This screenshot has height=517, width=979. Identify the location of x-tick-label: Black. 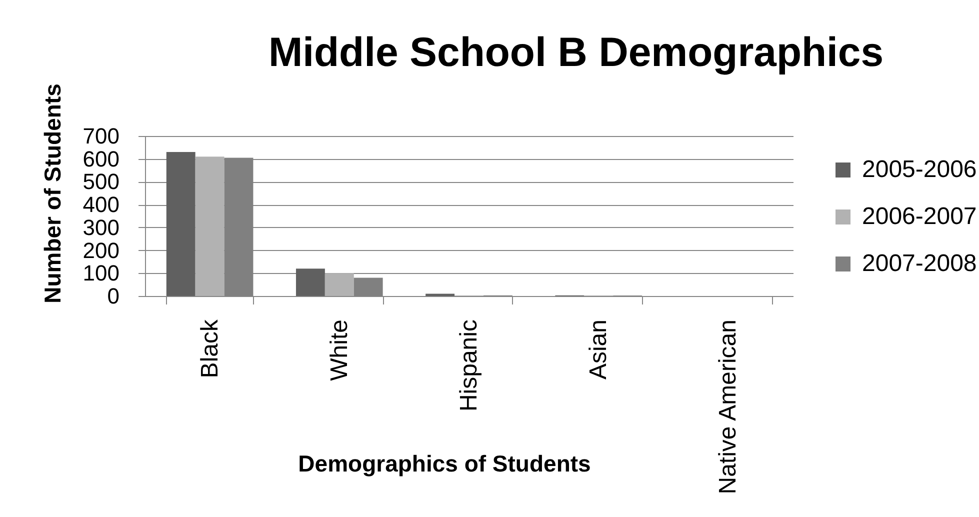
(210, 348).